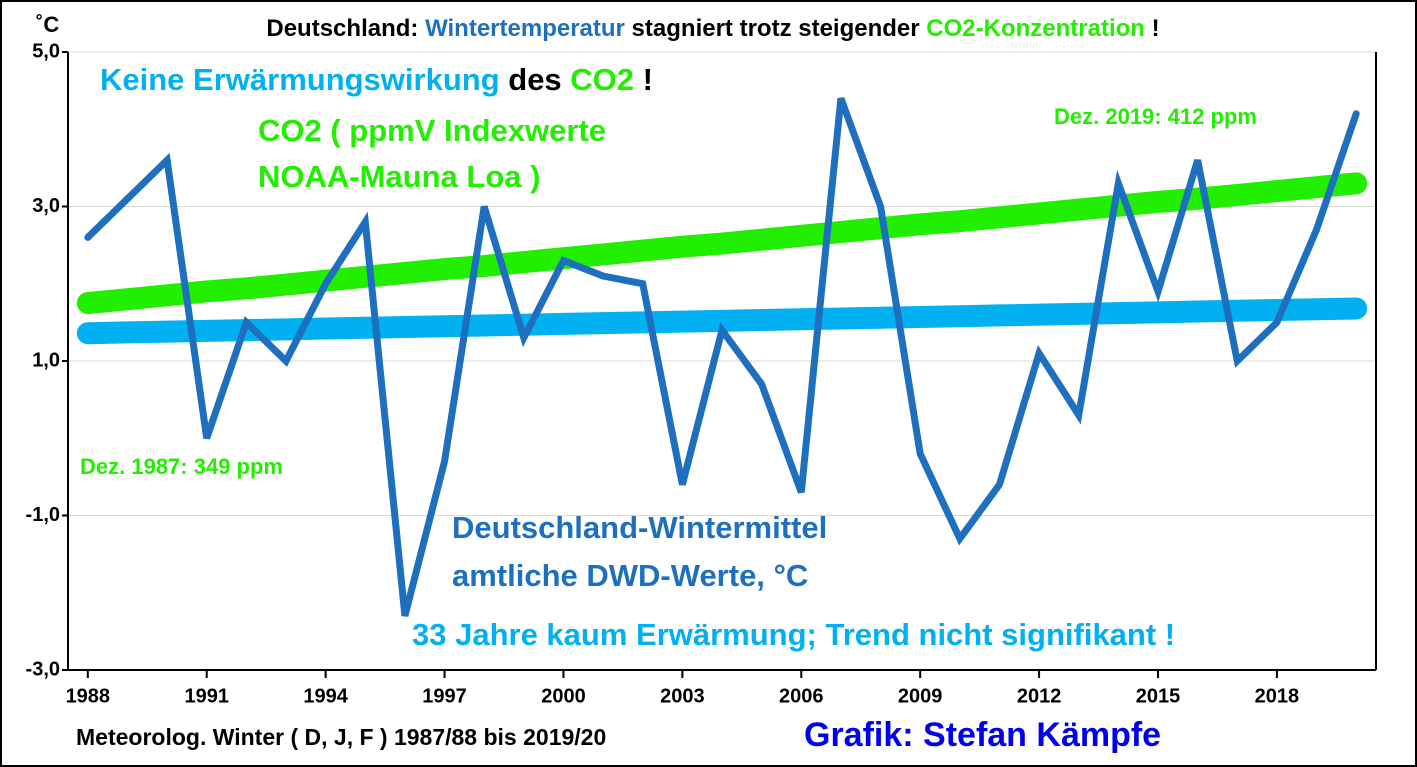 The width and height of the screenshot is (1417, 767). What do you see at coordinates (46, 360) in the screenshot?
I see `y-tick-label: 1,0` at bounding box center [46, 360].